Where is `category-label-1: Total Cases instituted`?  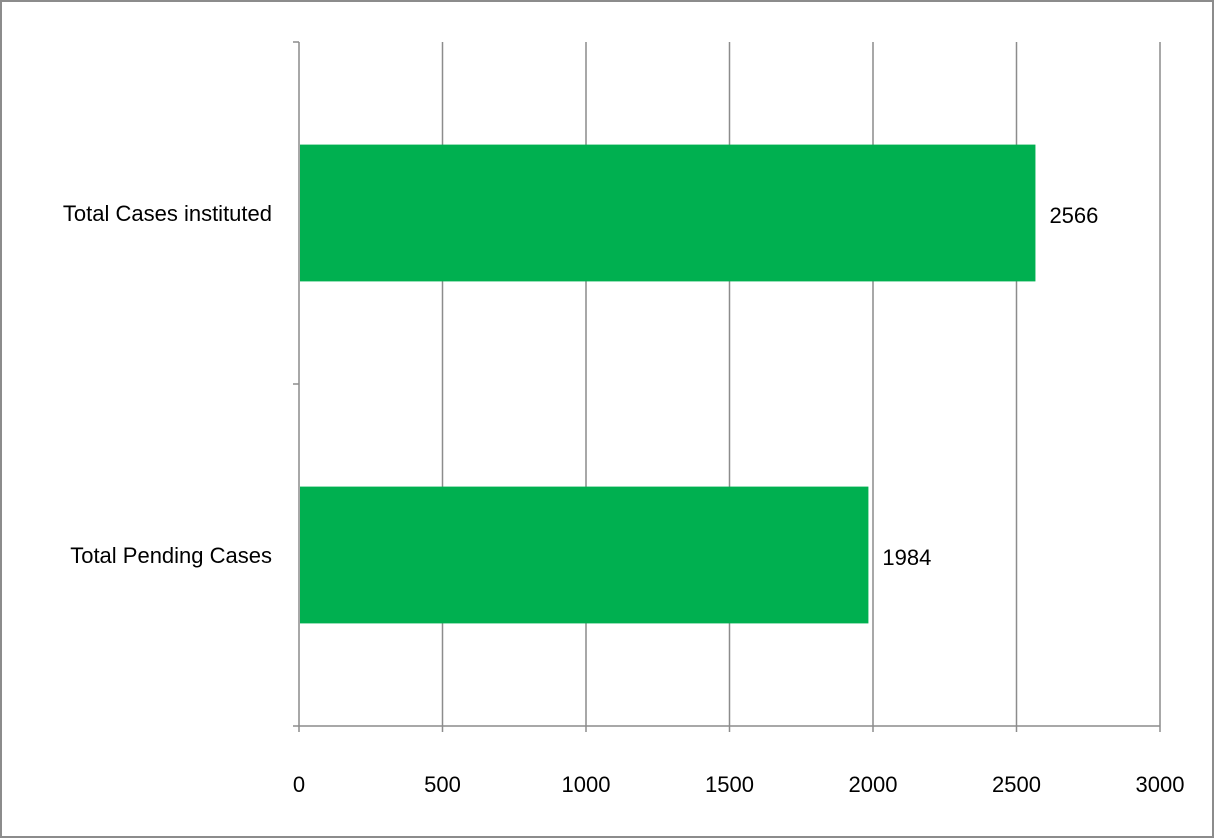 category-label-1: Total Cases instituted is located at coordinates (167, 213).